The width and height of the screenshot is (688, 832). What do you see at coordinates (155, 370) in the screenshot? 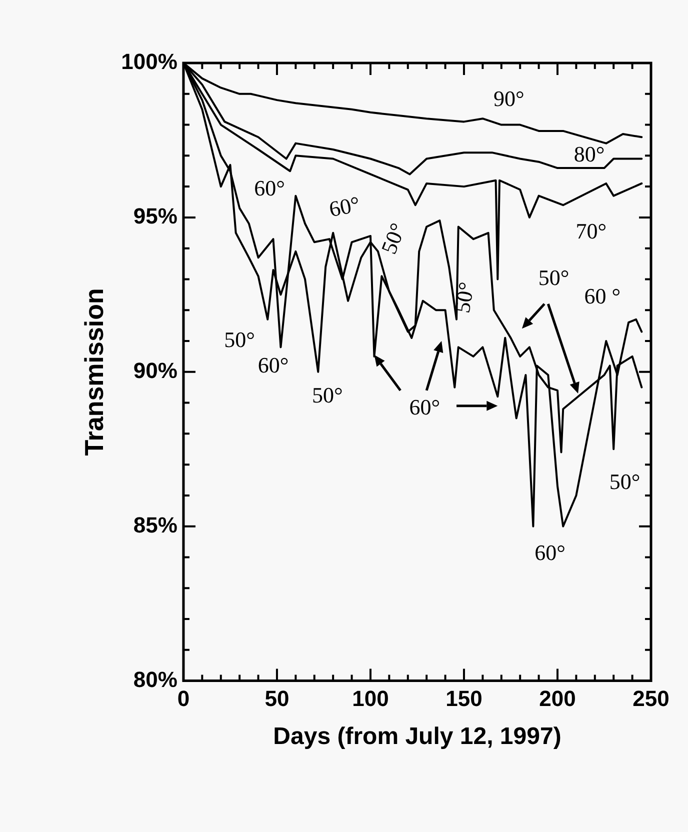
I see `y-tick-label: 90%` at bounding box center [155, 370].